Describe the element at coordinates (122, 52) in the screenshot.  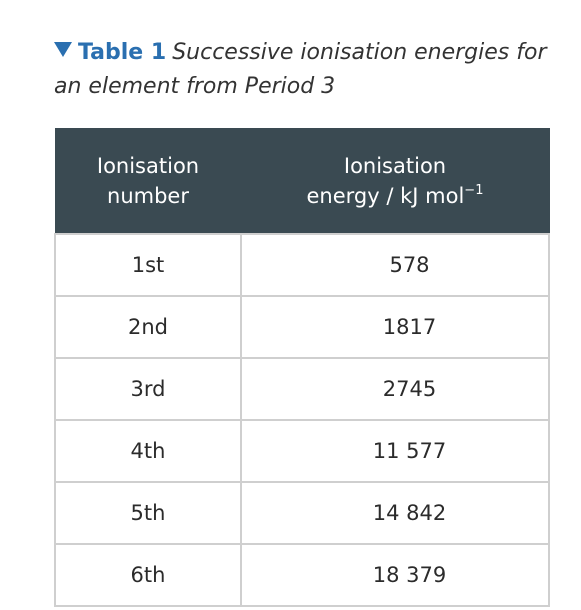
I see `caption-label: Table 1` at that location.